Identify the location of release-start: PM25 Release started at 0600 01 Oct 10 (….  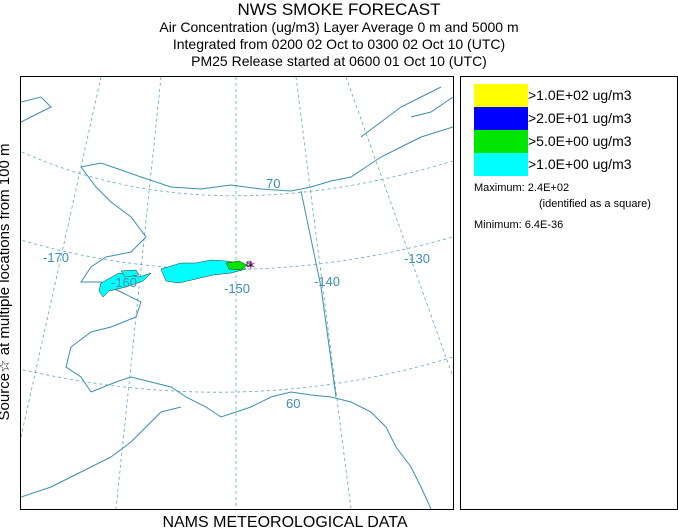
(339, 61).